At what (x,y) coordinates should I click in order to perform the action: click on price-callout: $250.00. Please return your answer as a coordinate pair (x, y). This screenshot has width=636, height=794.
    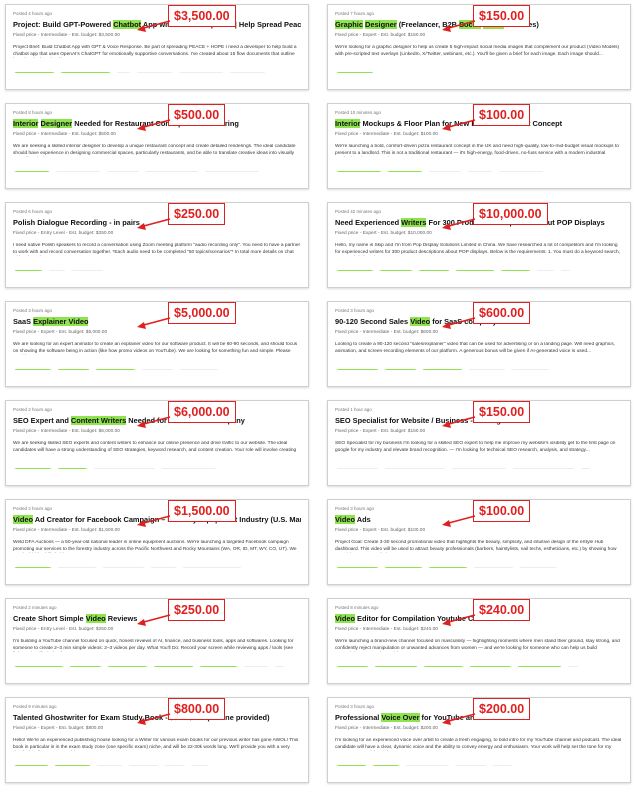
    Looking at the image, I should click on (197, 610).